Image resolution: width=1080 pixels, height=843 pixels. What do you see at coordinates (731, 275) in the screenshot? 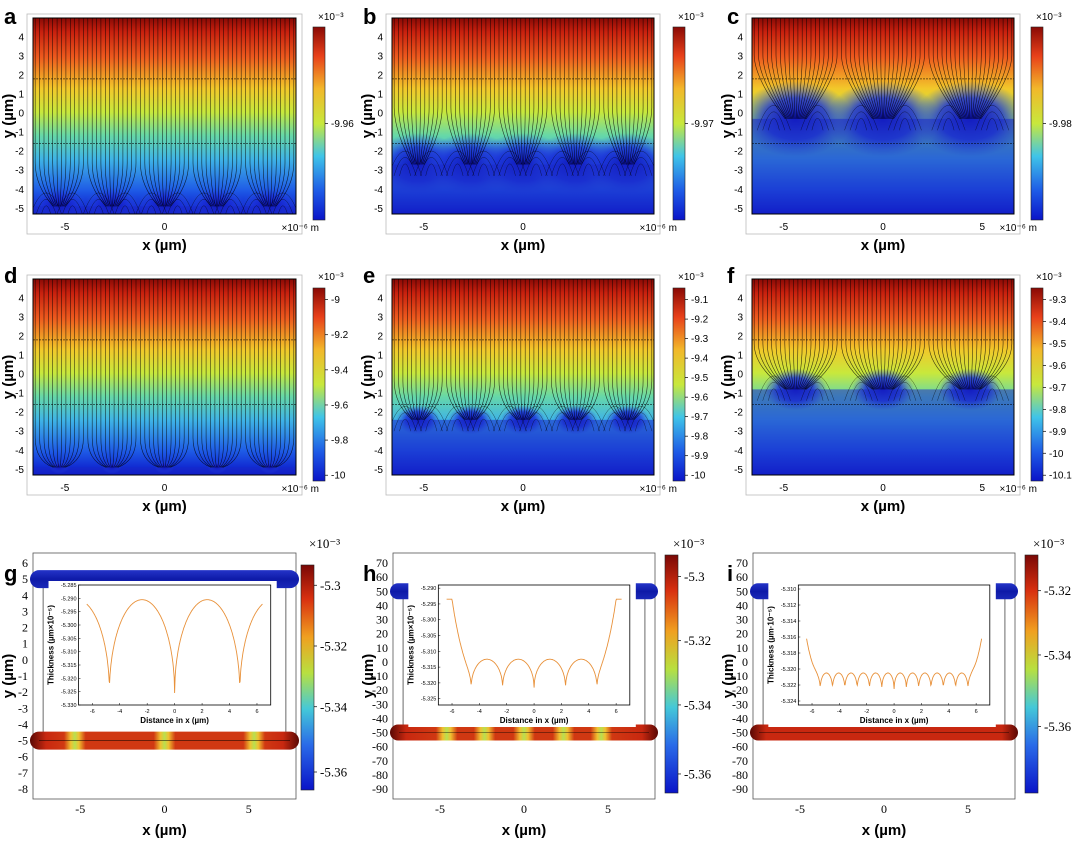
I see `panel-label: f` at bounding box center [731, 275].